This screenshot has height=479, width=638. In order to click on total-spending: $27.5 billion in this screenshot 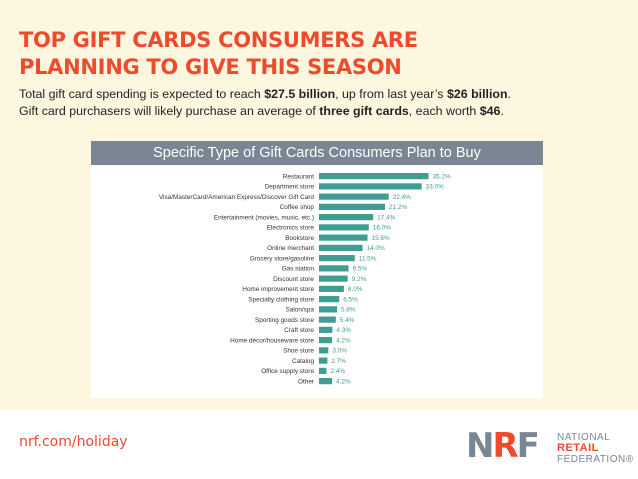, I will do `click(300, 94)`.